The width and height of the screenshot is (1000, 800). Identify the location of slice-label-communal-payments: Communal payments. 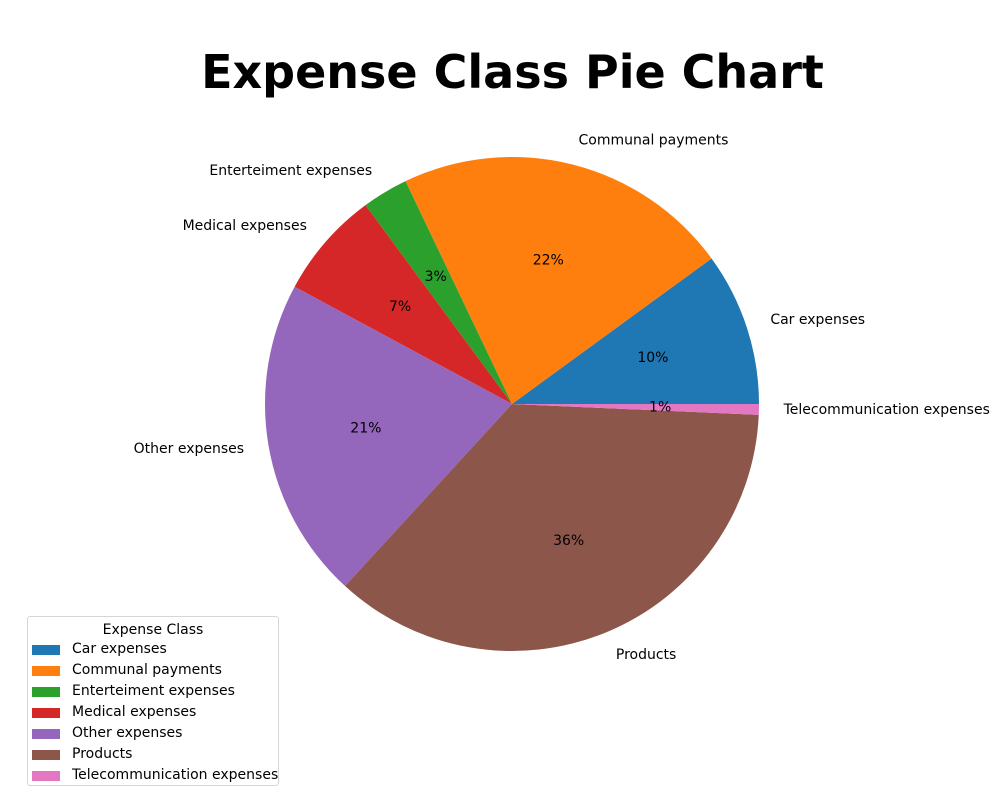
(654, 141).